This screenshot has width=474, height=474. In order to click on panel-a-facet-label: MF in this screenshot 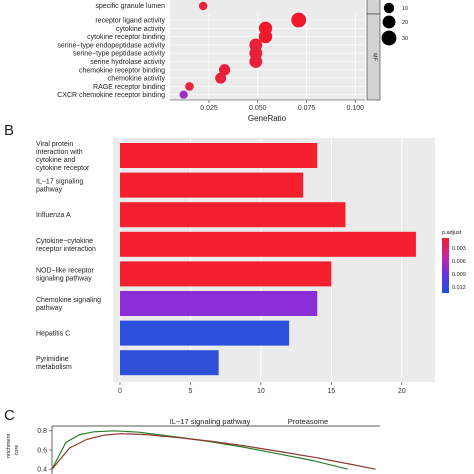, I will do `click(375, 57)`.